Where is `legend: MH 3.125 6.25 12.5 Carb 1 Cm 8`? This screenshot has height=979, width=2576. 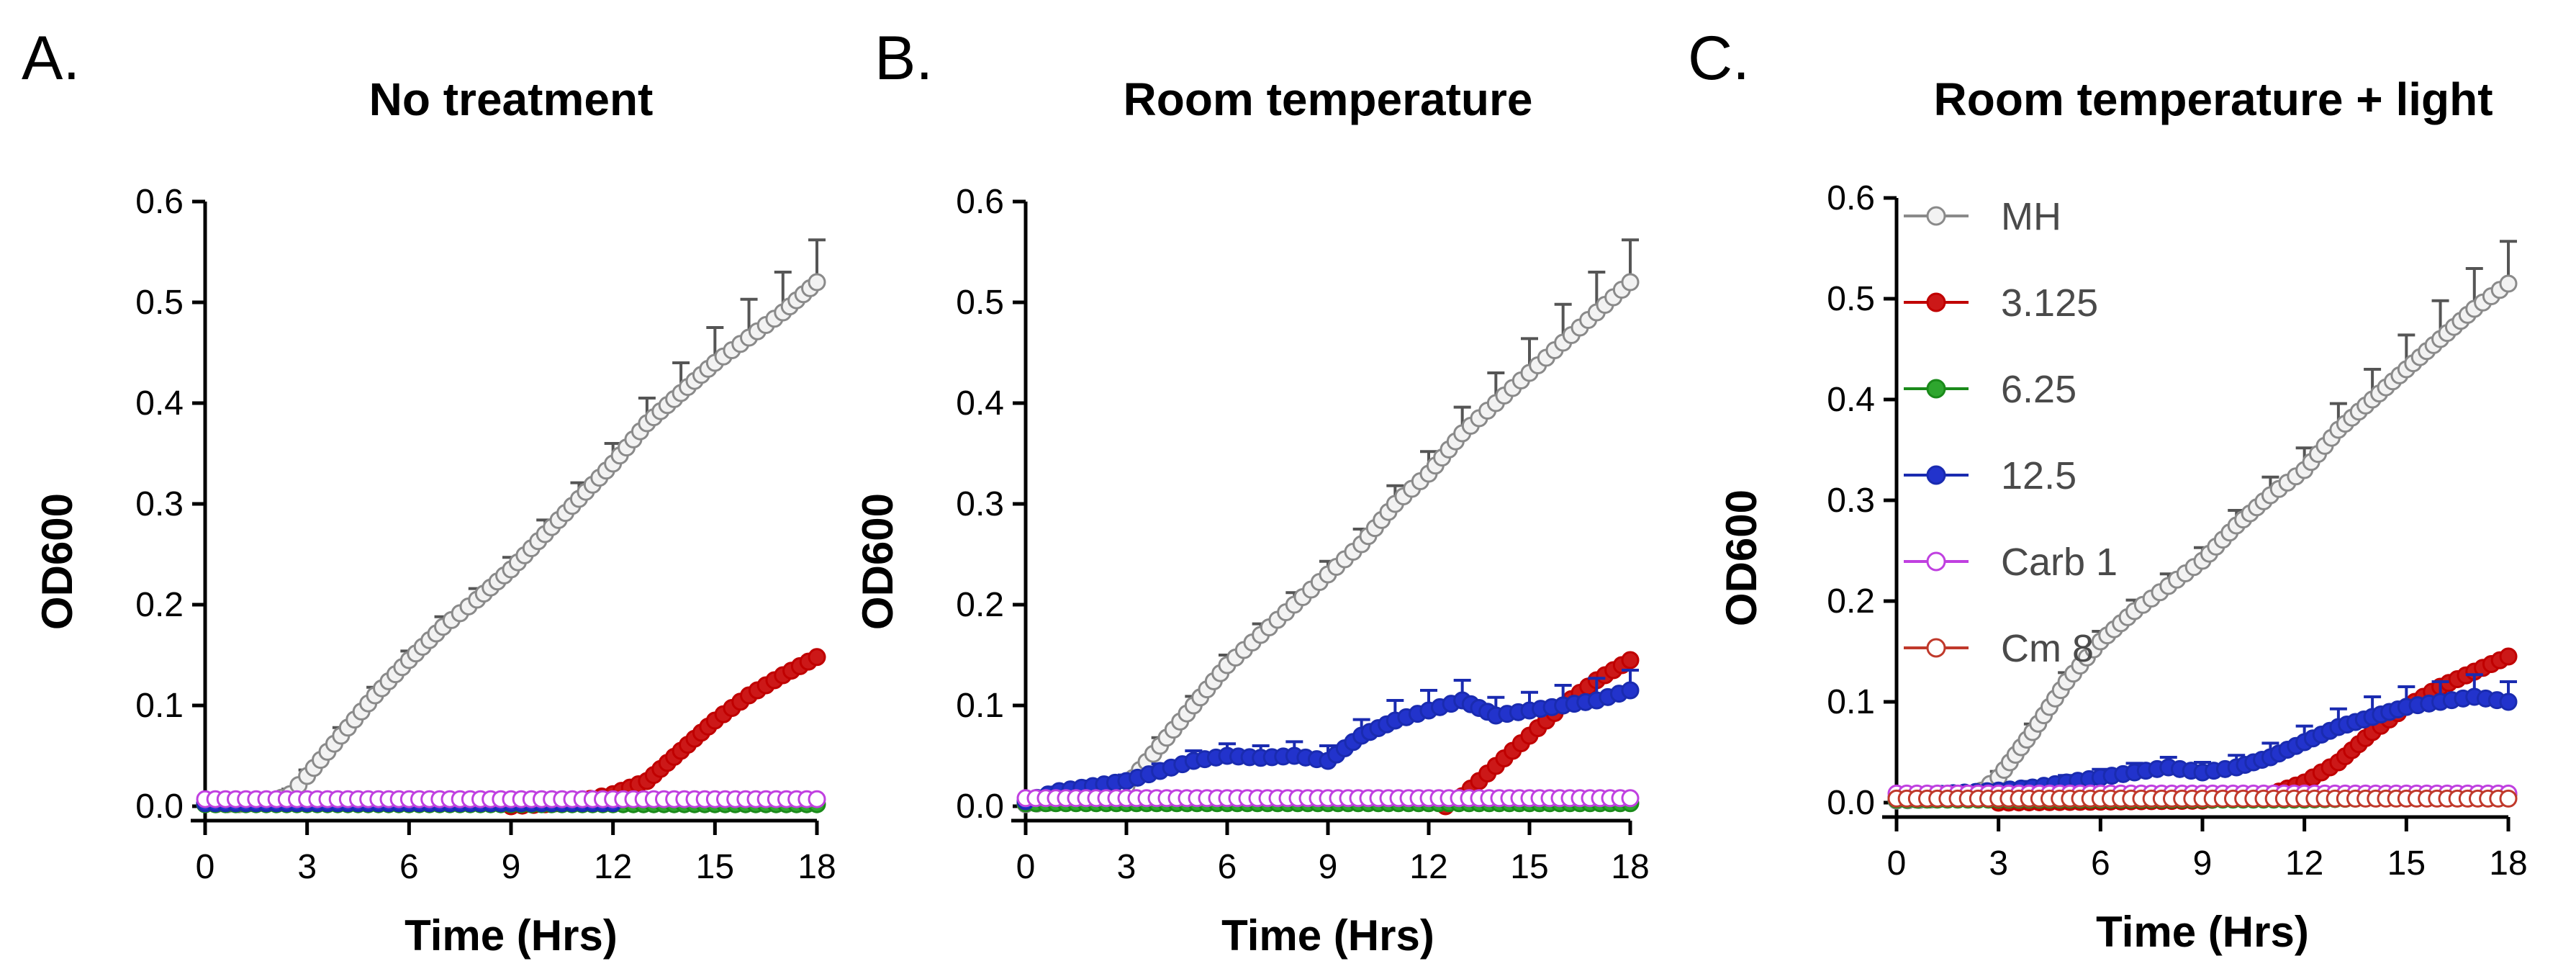 legend: MH 3.125 6.25 12.5 Carb 1 Cm 8 is located at coordinates (2011, 432).